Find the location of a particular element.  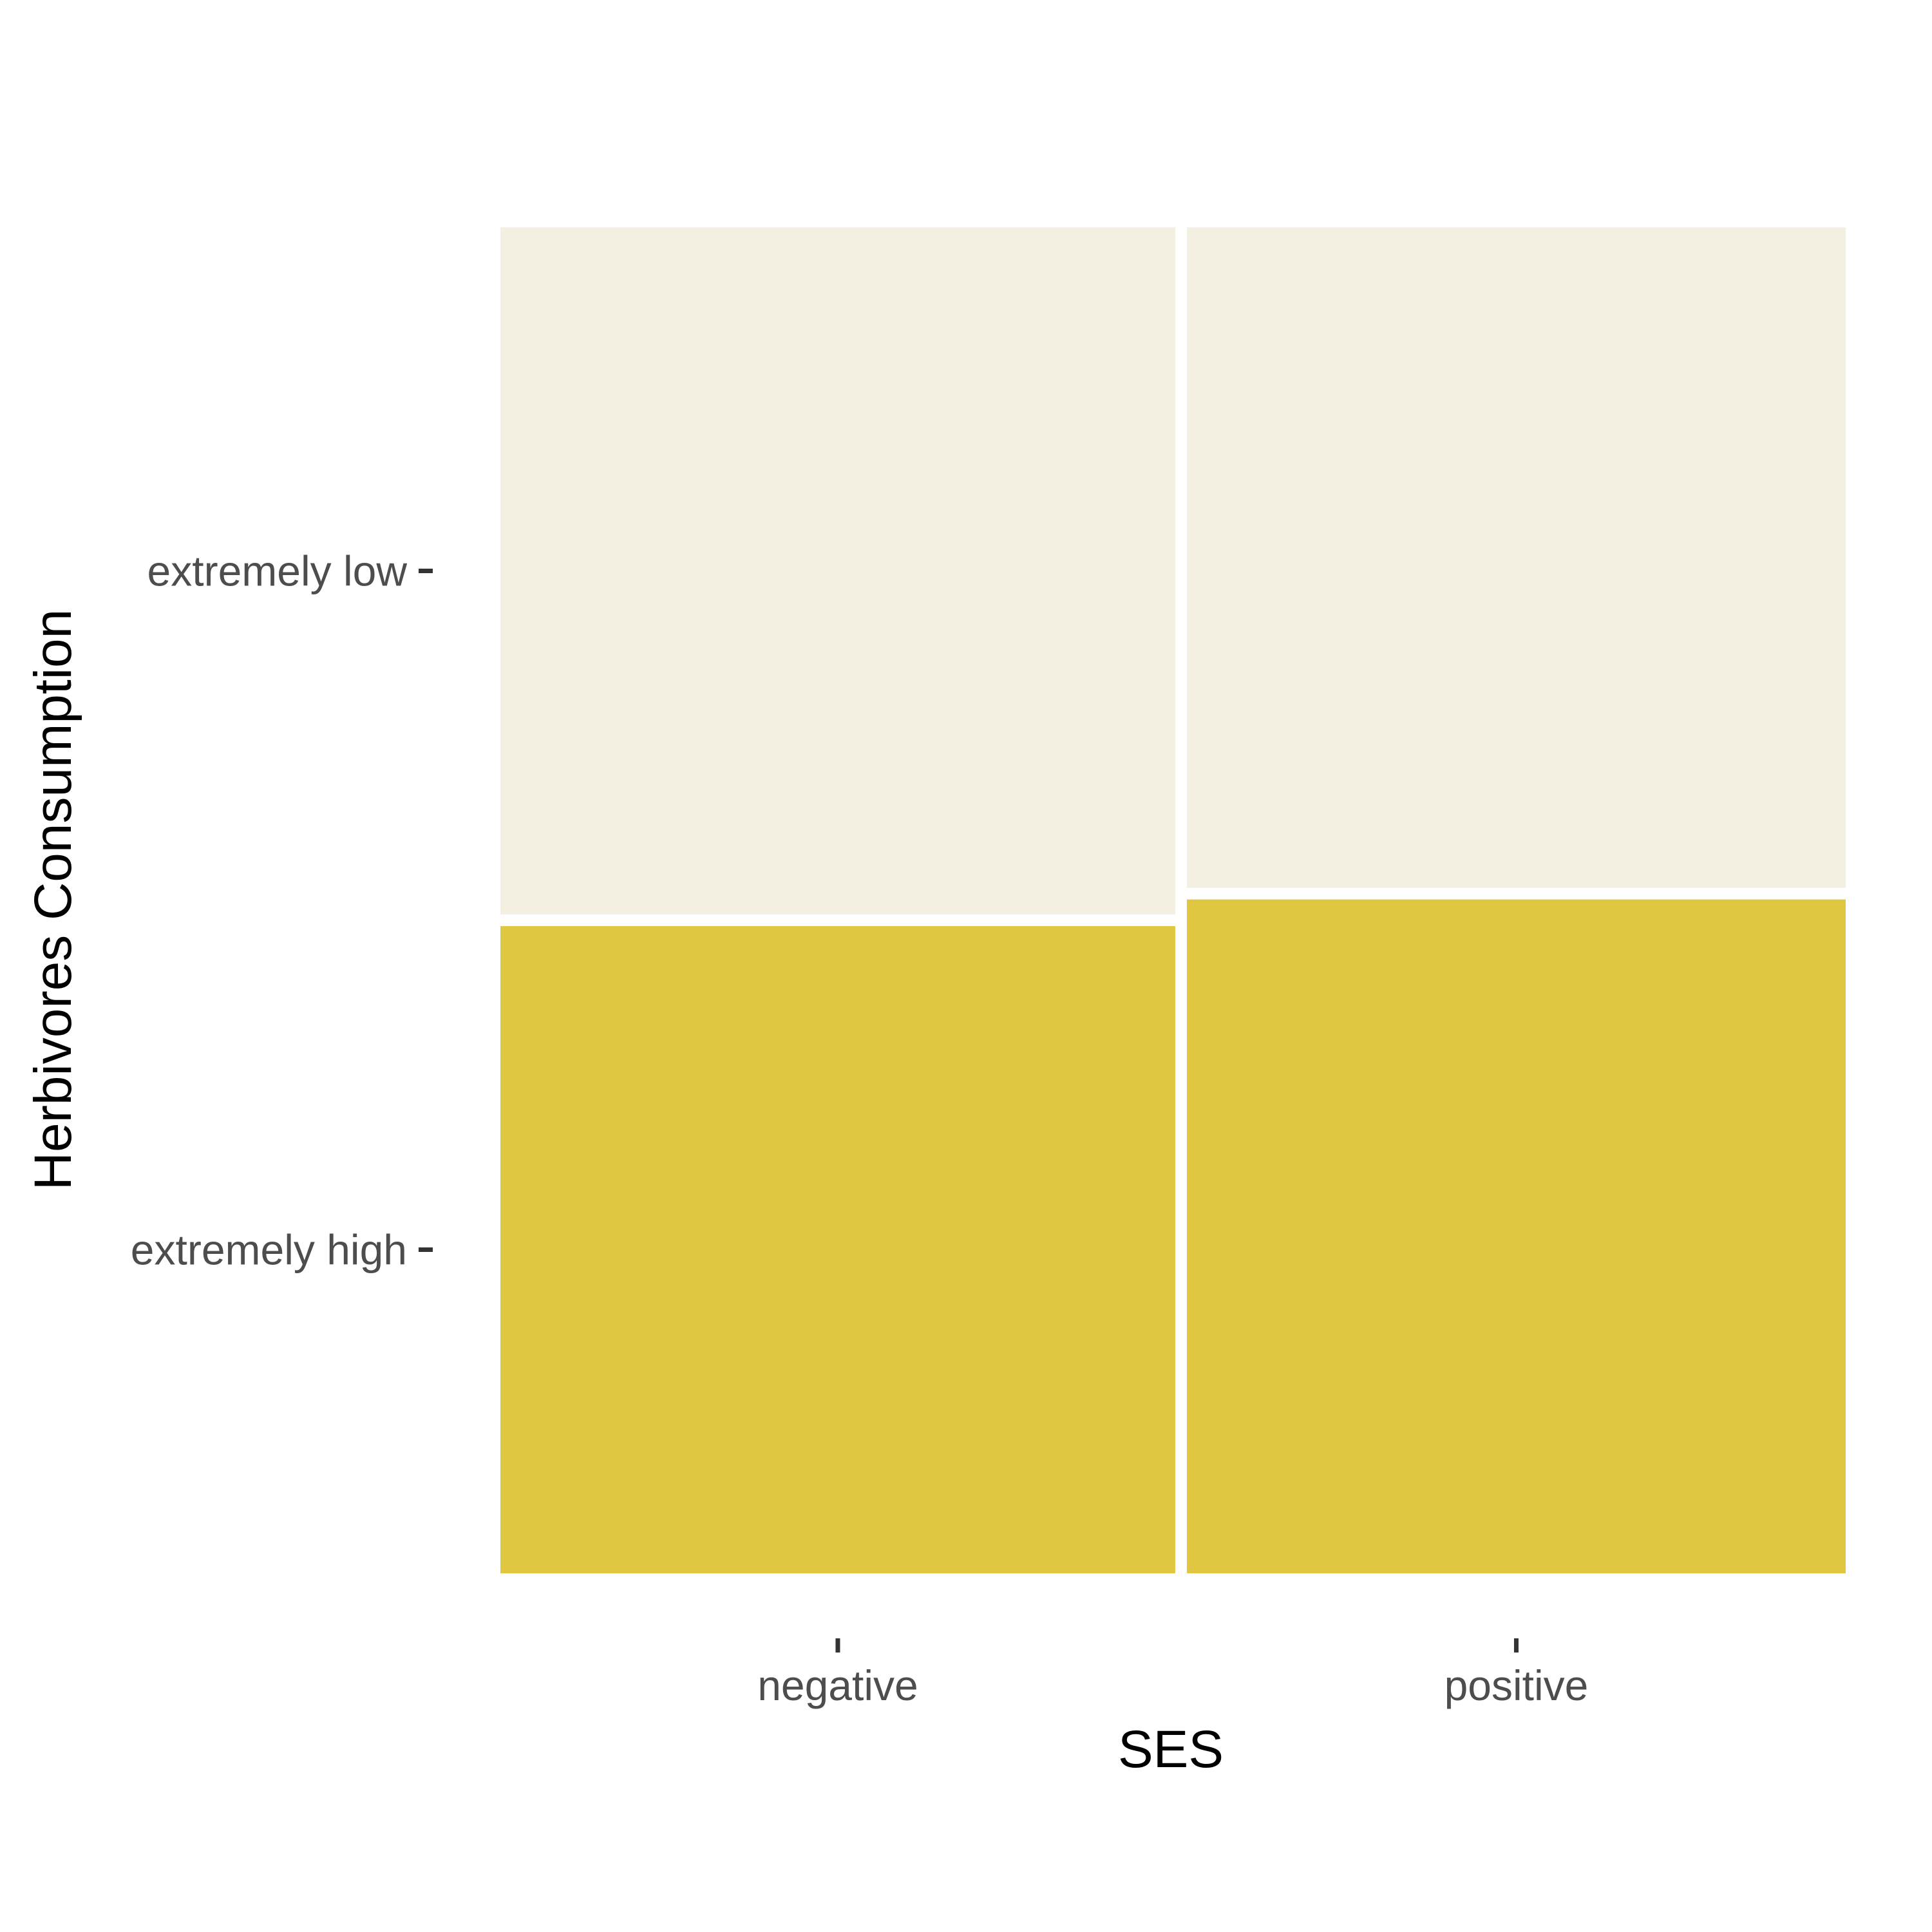

y-axis-title: Herbivores Consumption is located at coordinates (53, 900).